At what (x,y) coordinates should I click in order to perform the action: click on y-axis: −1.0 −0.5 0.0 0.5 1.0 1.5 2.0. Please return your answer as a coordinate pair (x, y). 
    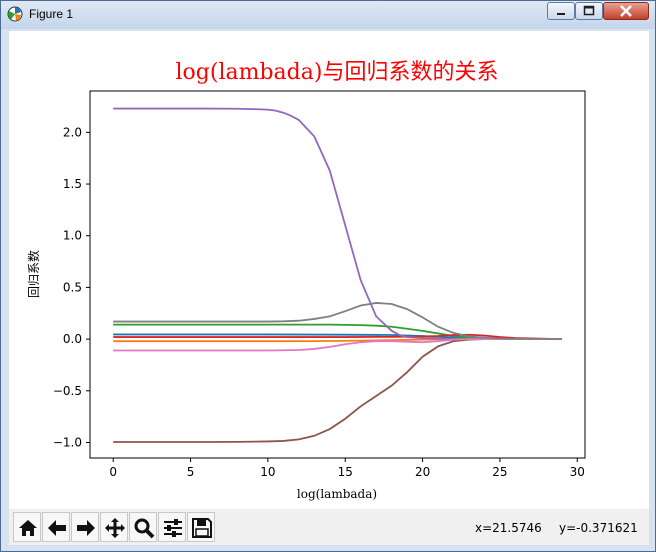
    Looking at the image, I should click on (71, 287).